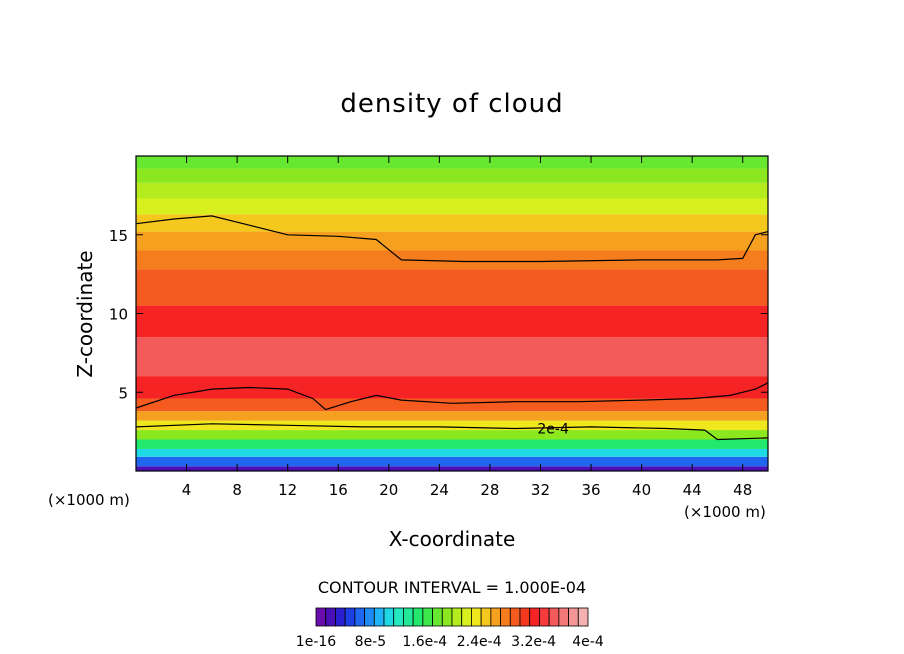 The image size is (904, 654). I want to click on colorbar-label: 3.2e-4, so click(533, 642).